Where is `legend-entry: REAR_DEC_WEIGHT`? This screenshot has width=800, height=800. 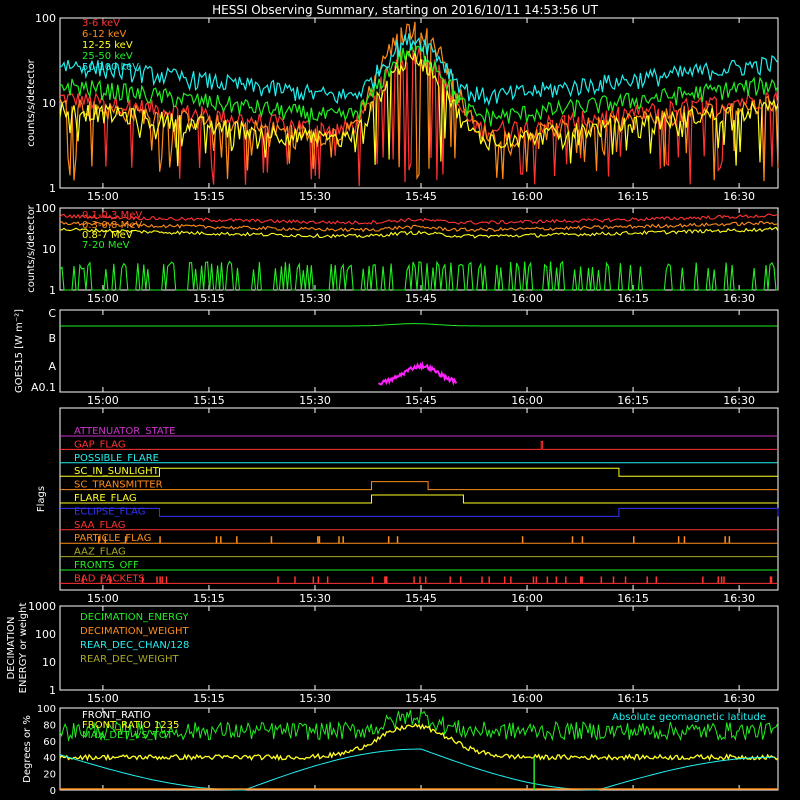 legend-entry: REAR_DEC_WEIGHT is located at coordinates (129, 659).